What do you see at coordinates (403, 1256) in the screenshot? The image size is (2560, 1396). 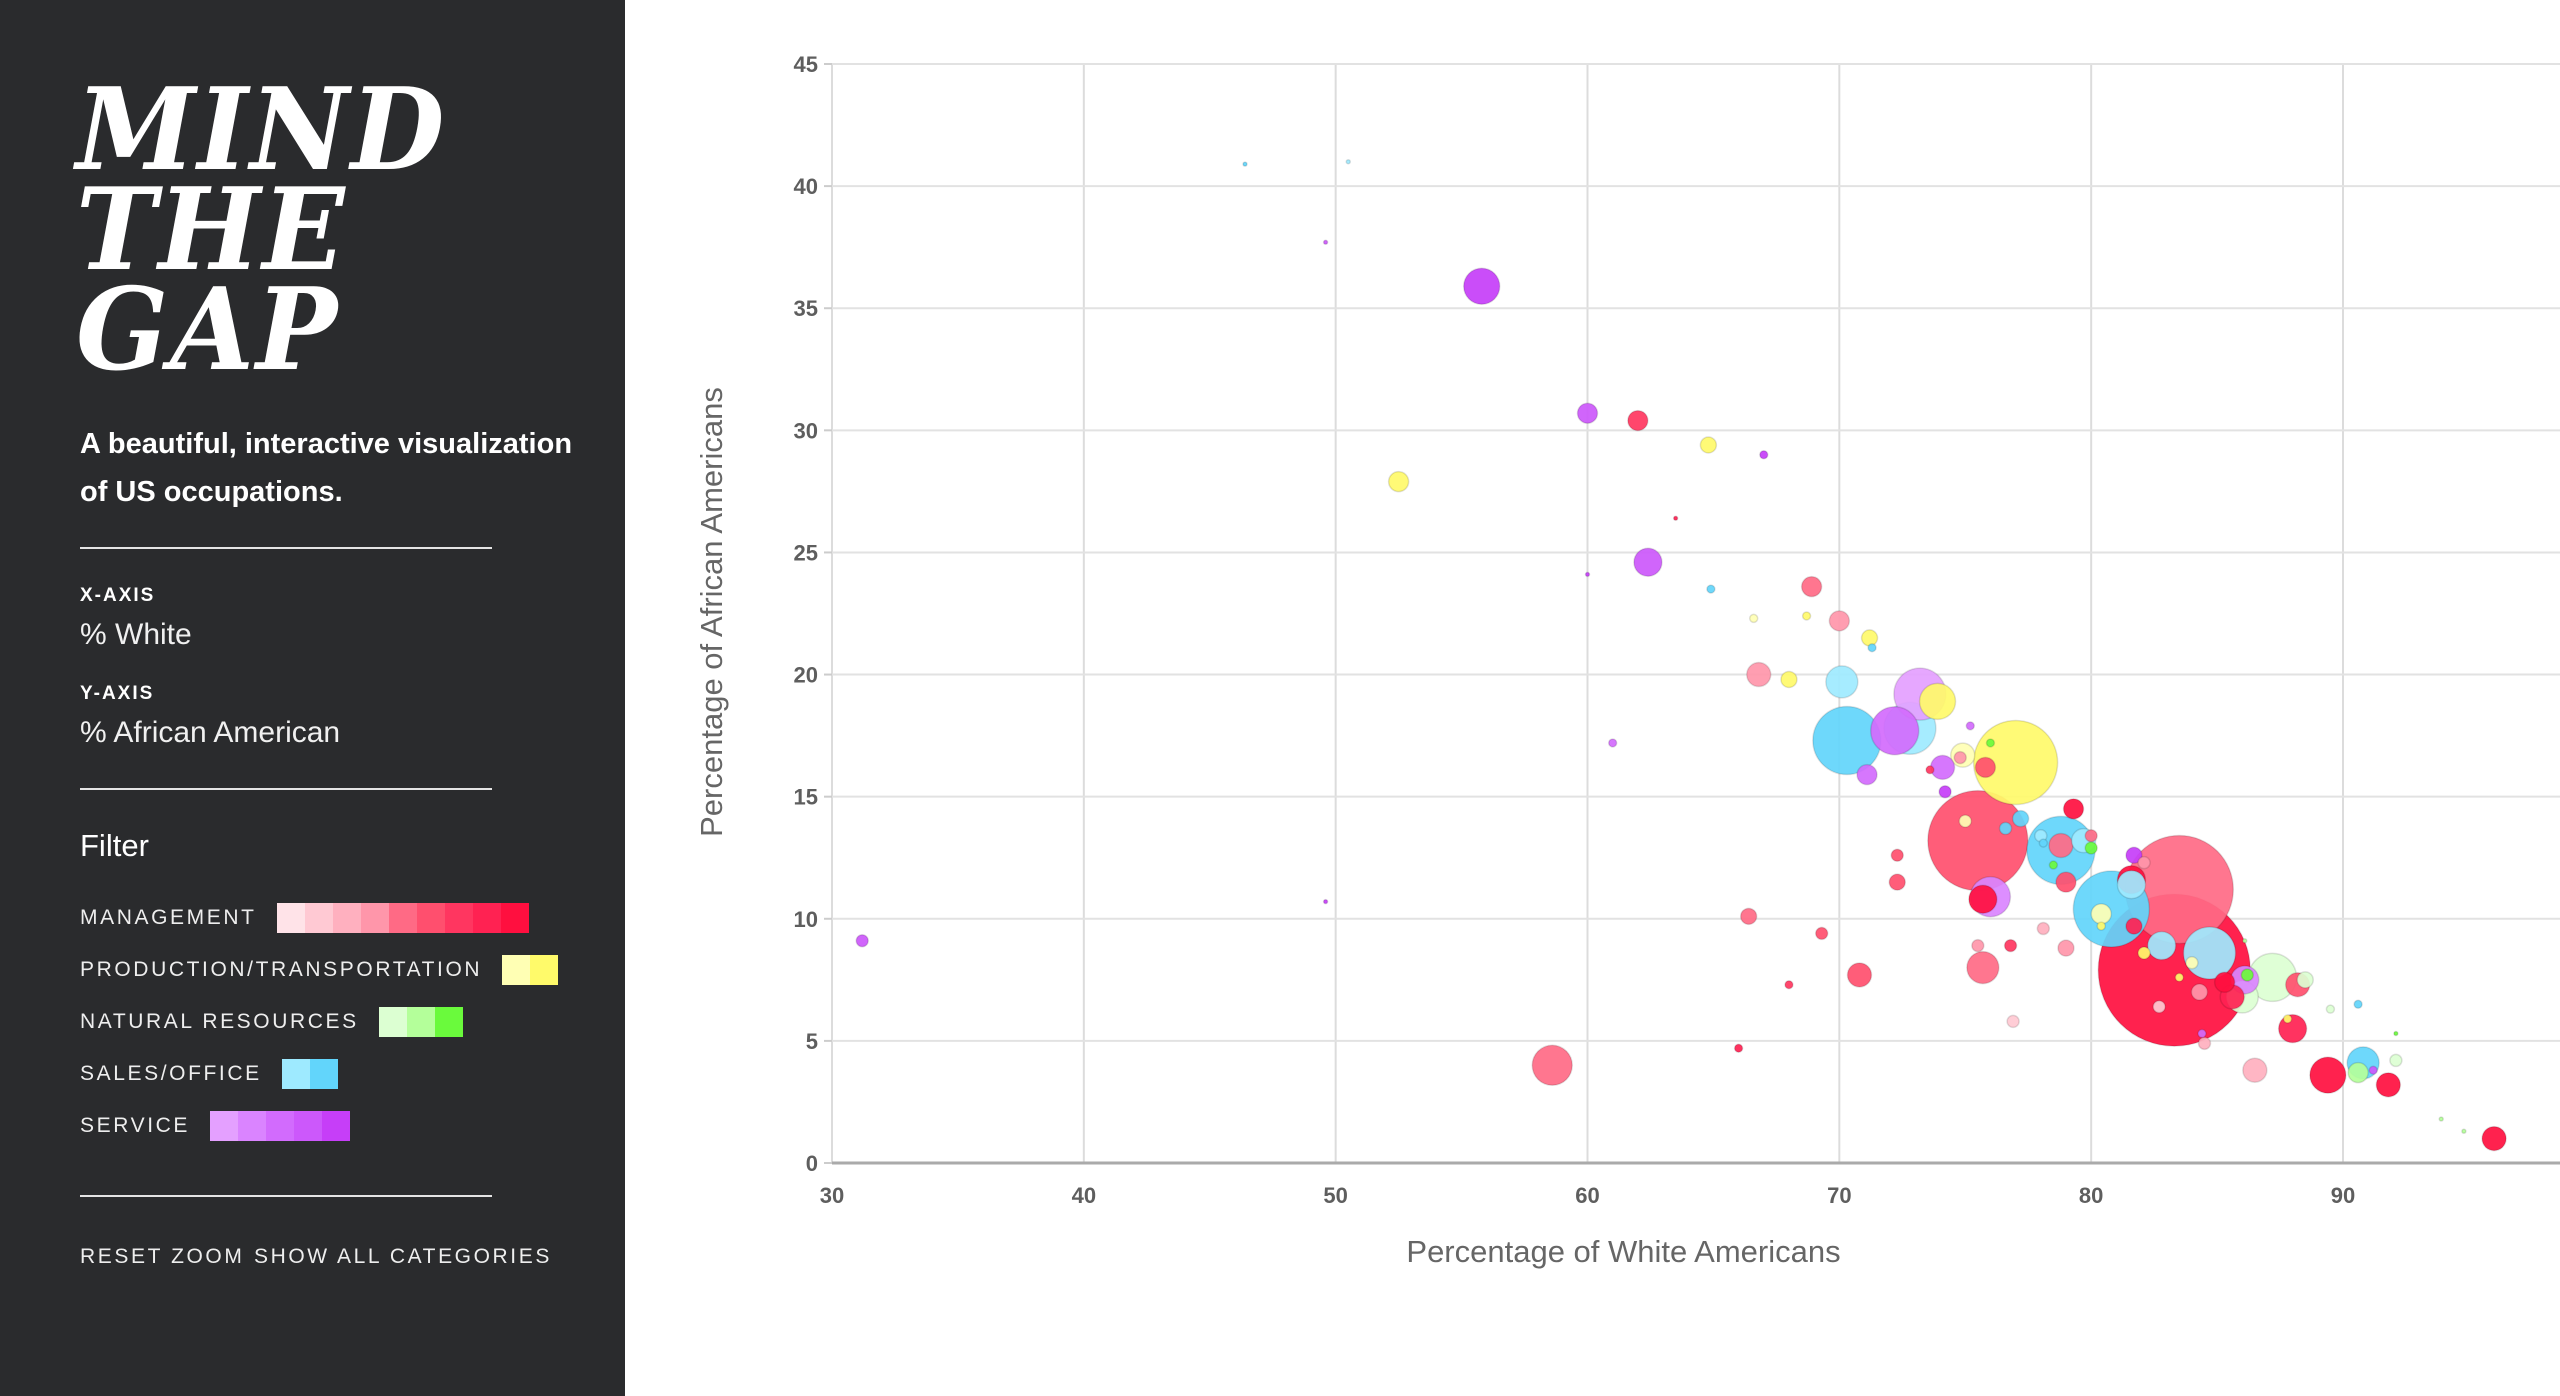 I see `show-all-categories-button: SHOW ALL CATEGORIES` at bounding box center [403, 1256].